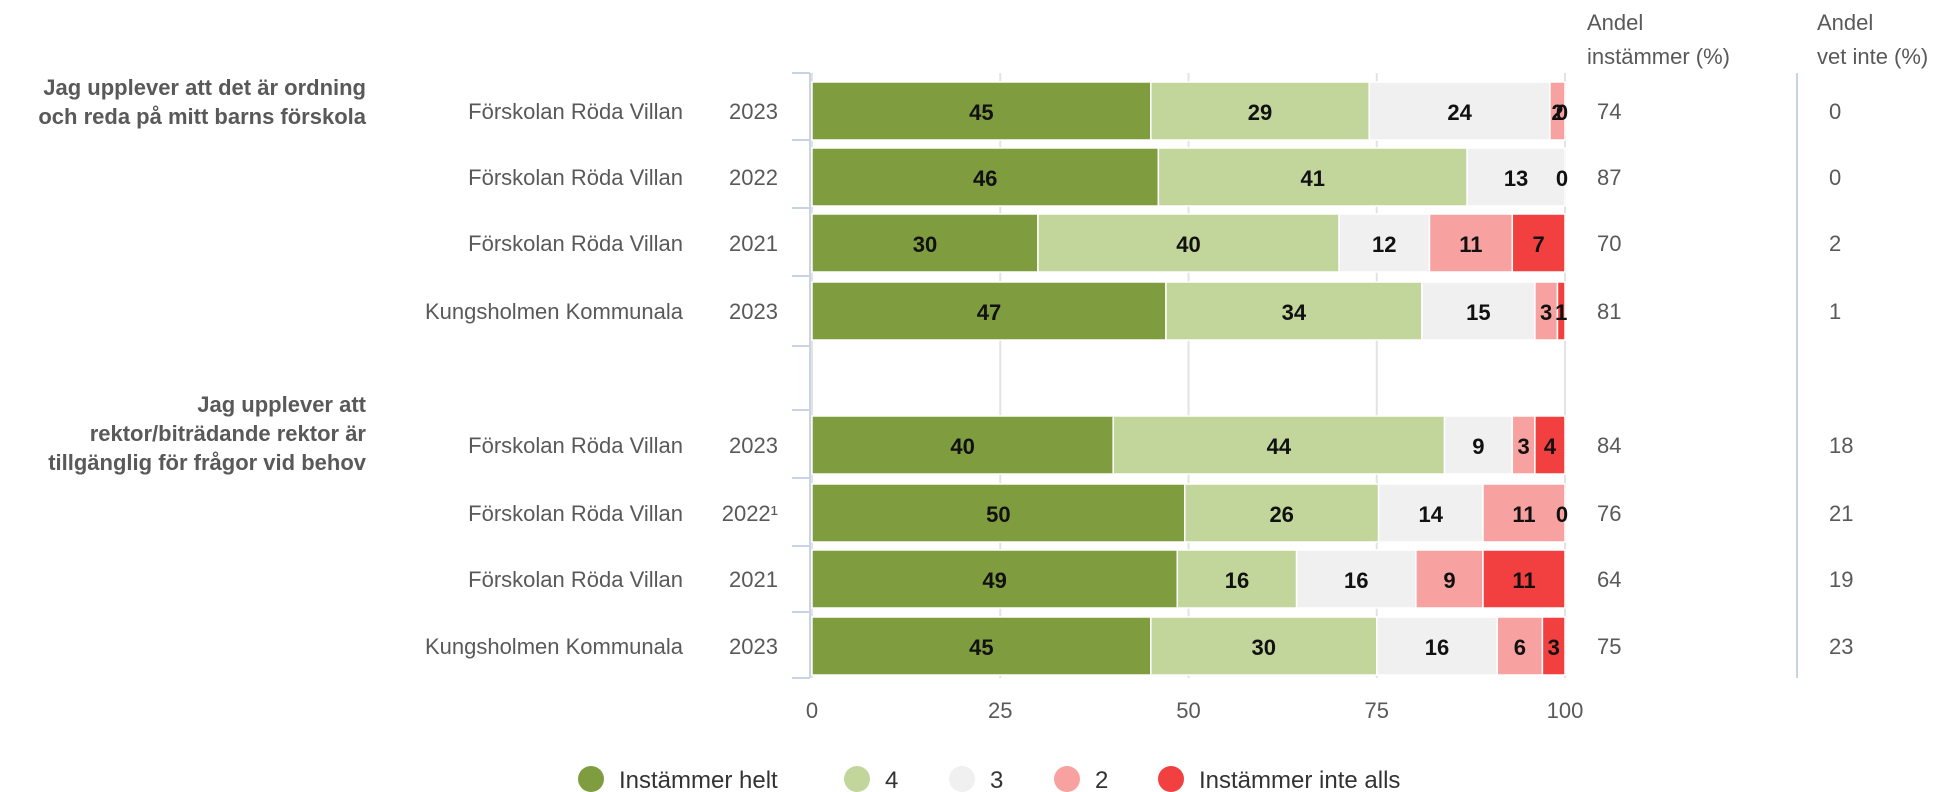 The image size is (1955, 792). Describe the element at coordinates (1609, 243) in the screenshot. I see `andel-instammer-value: 70` at that location.